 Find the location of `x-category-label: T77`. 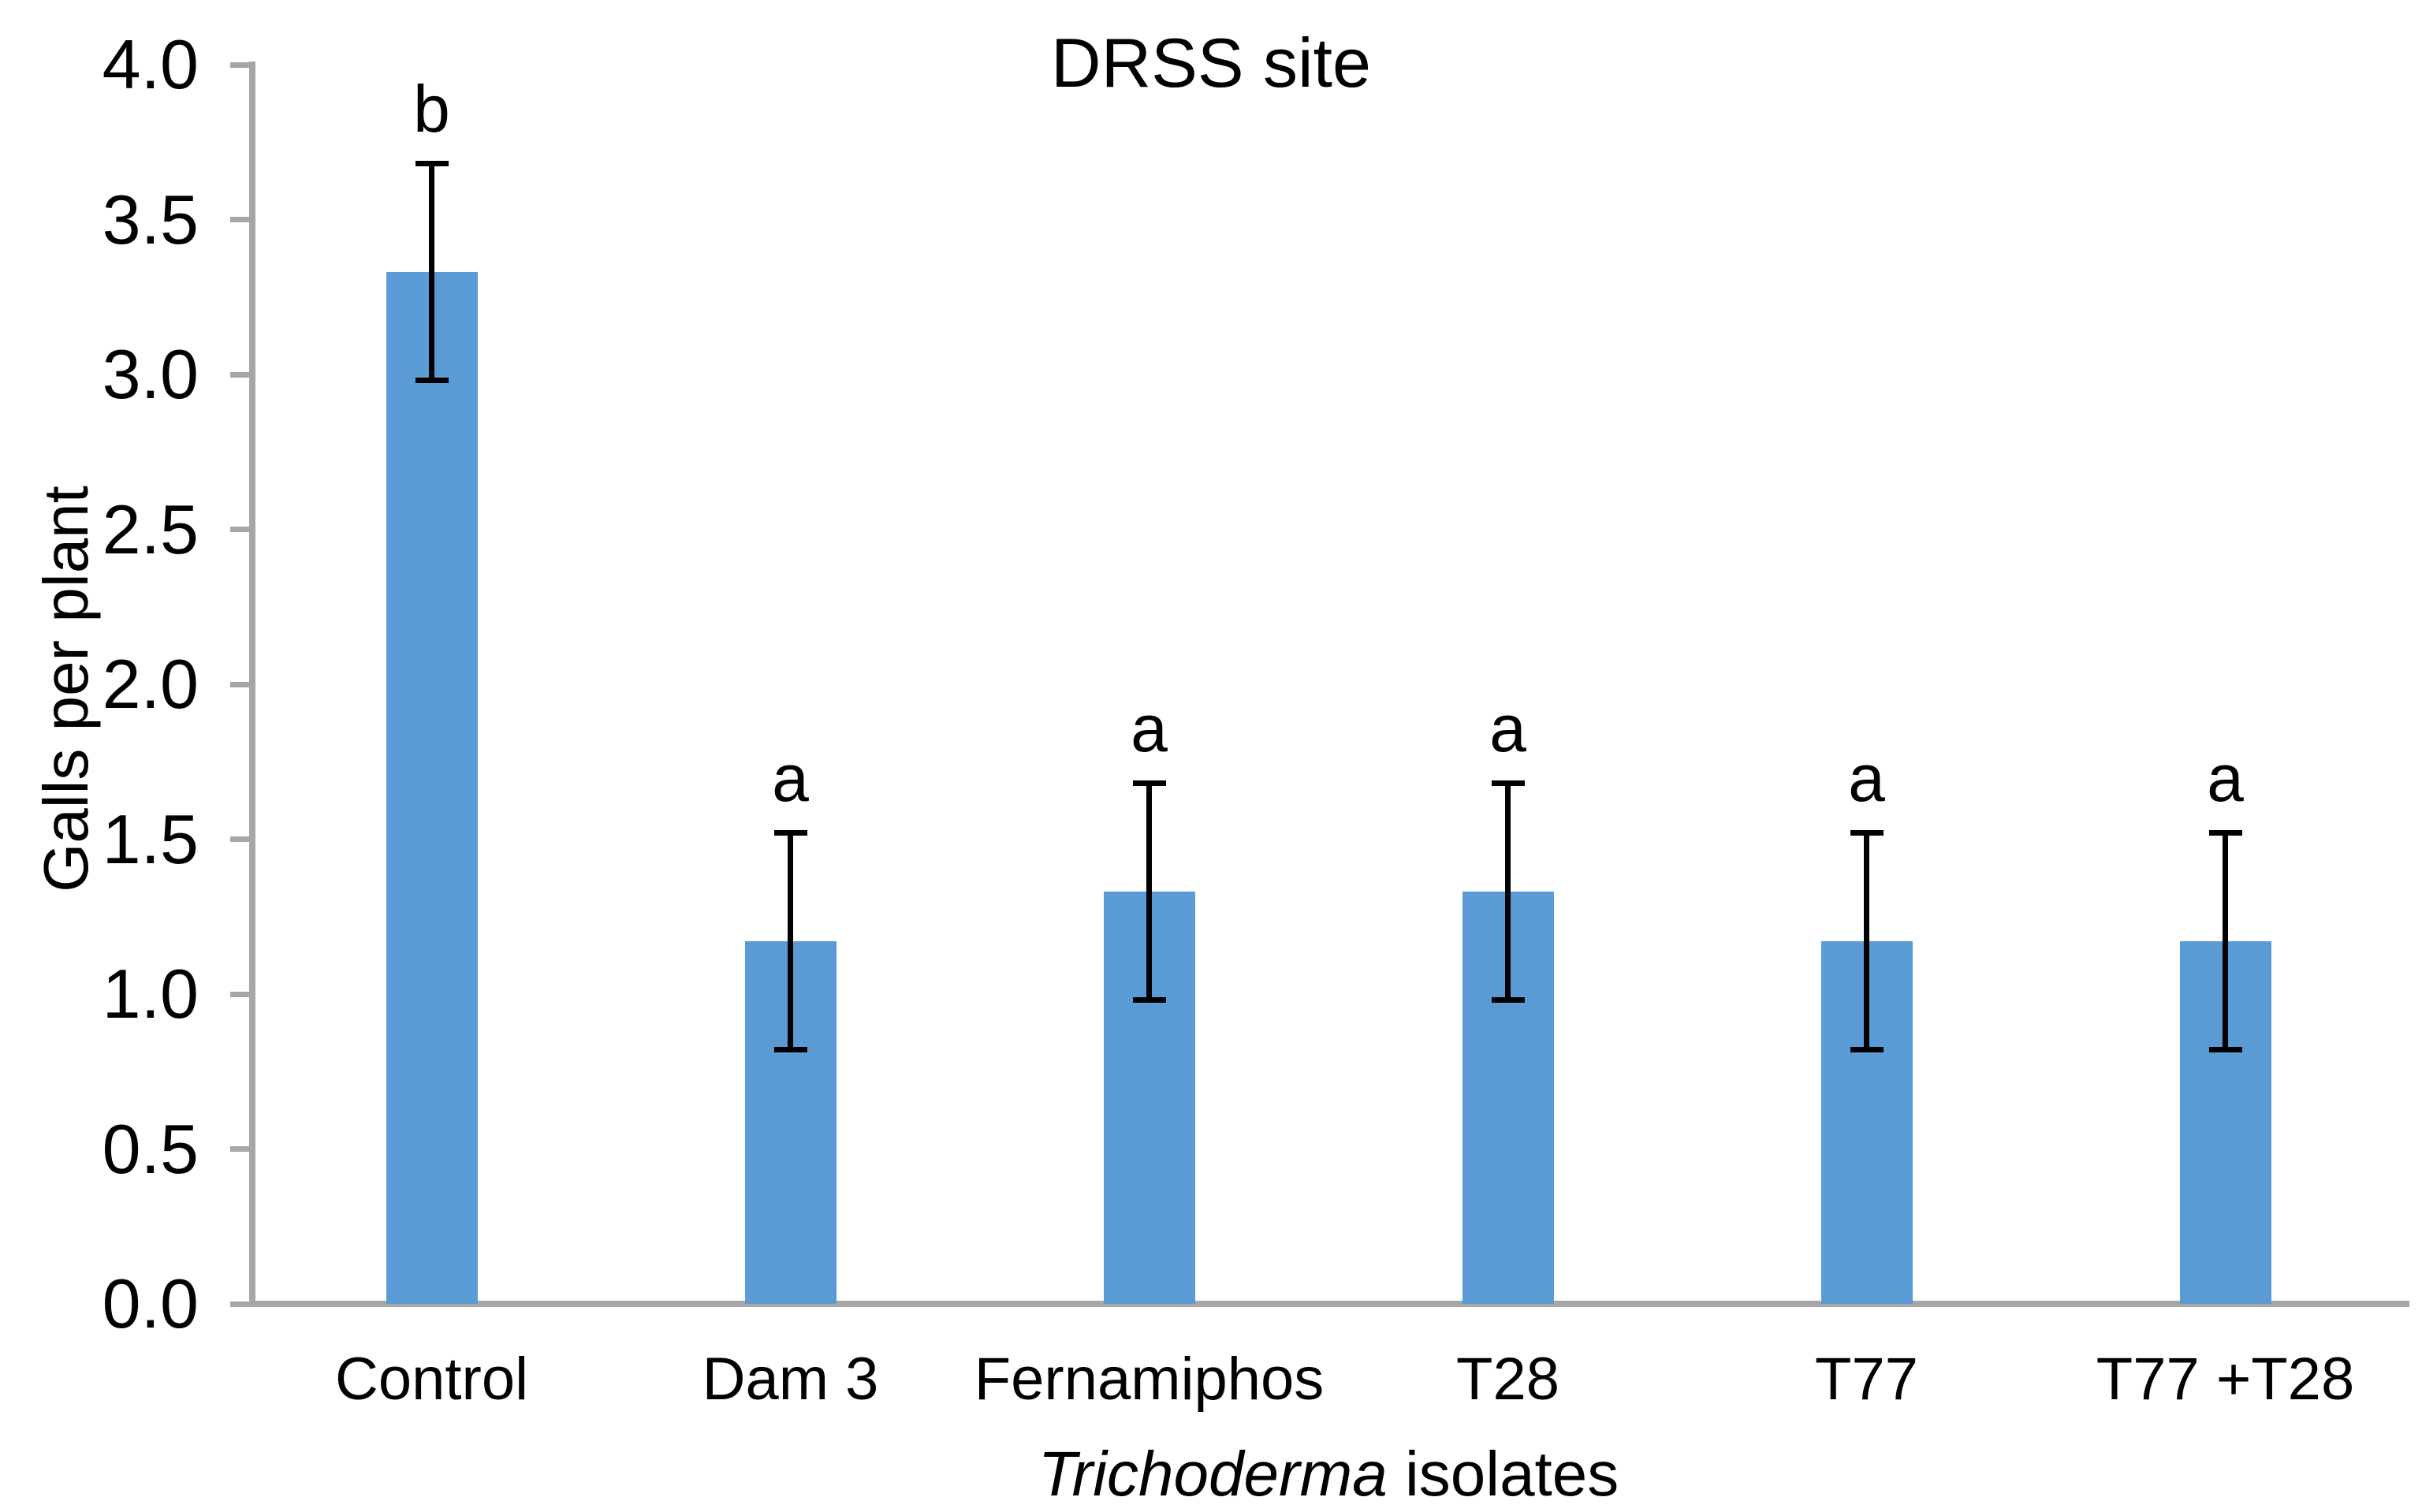

x-category-label: T77 is located at coordinates (1867, 1379).